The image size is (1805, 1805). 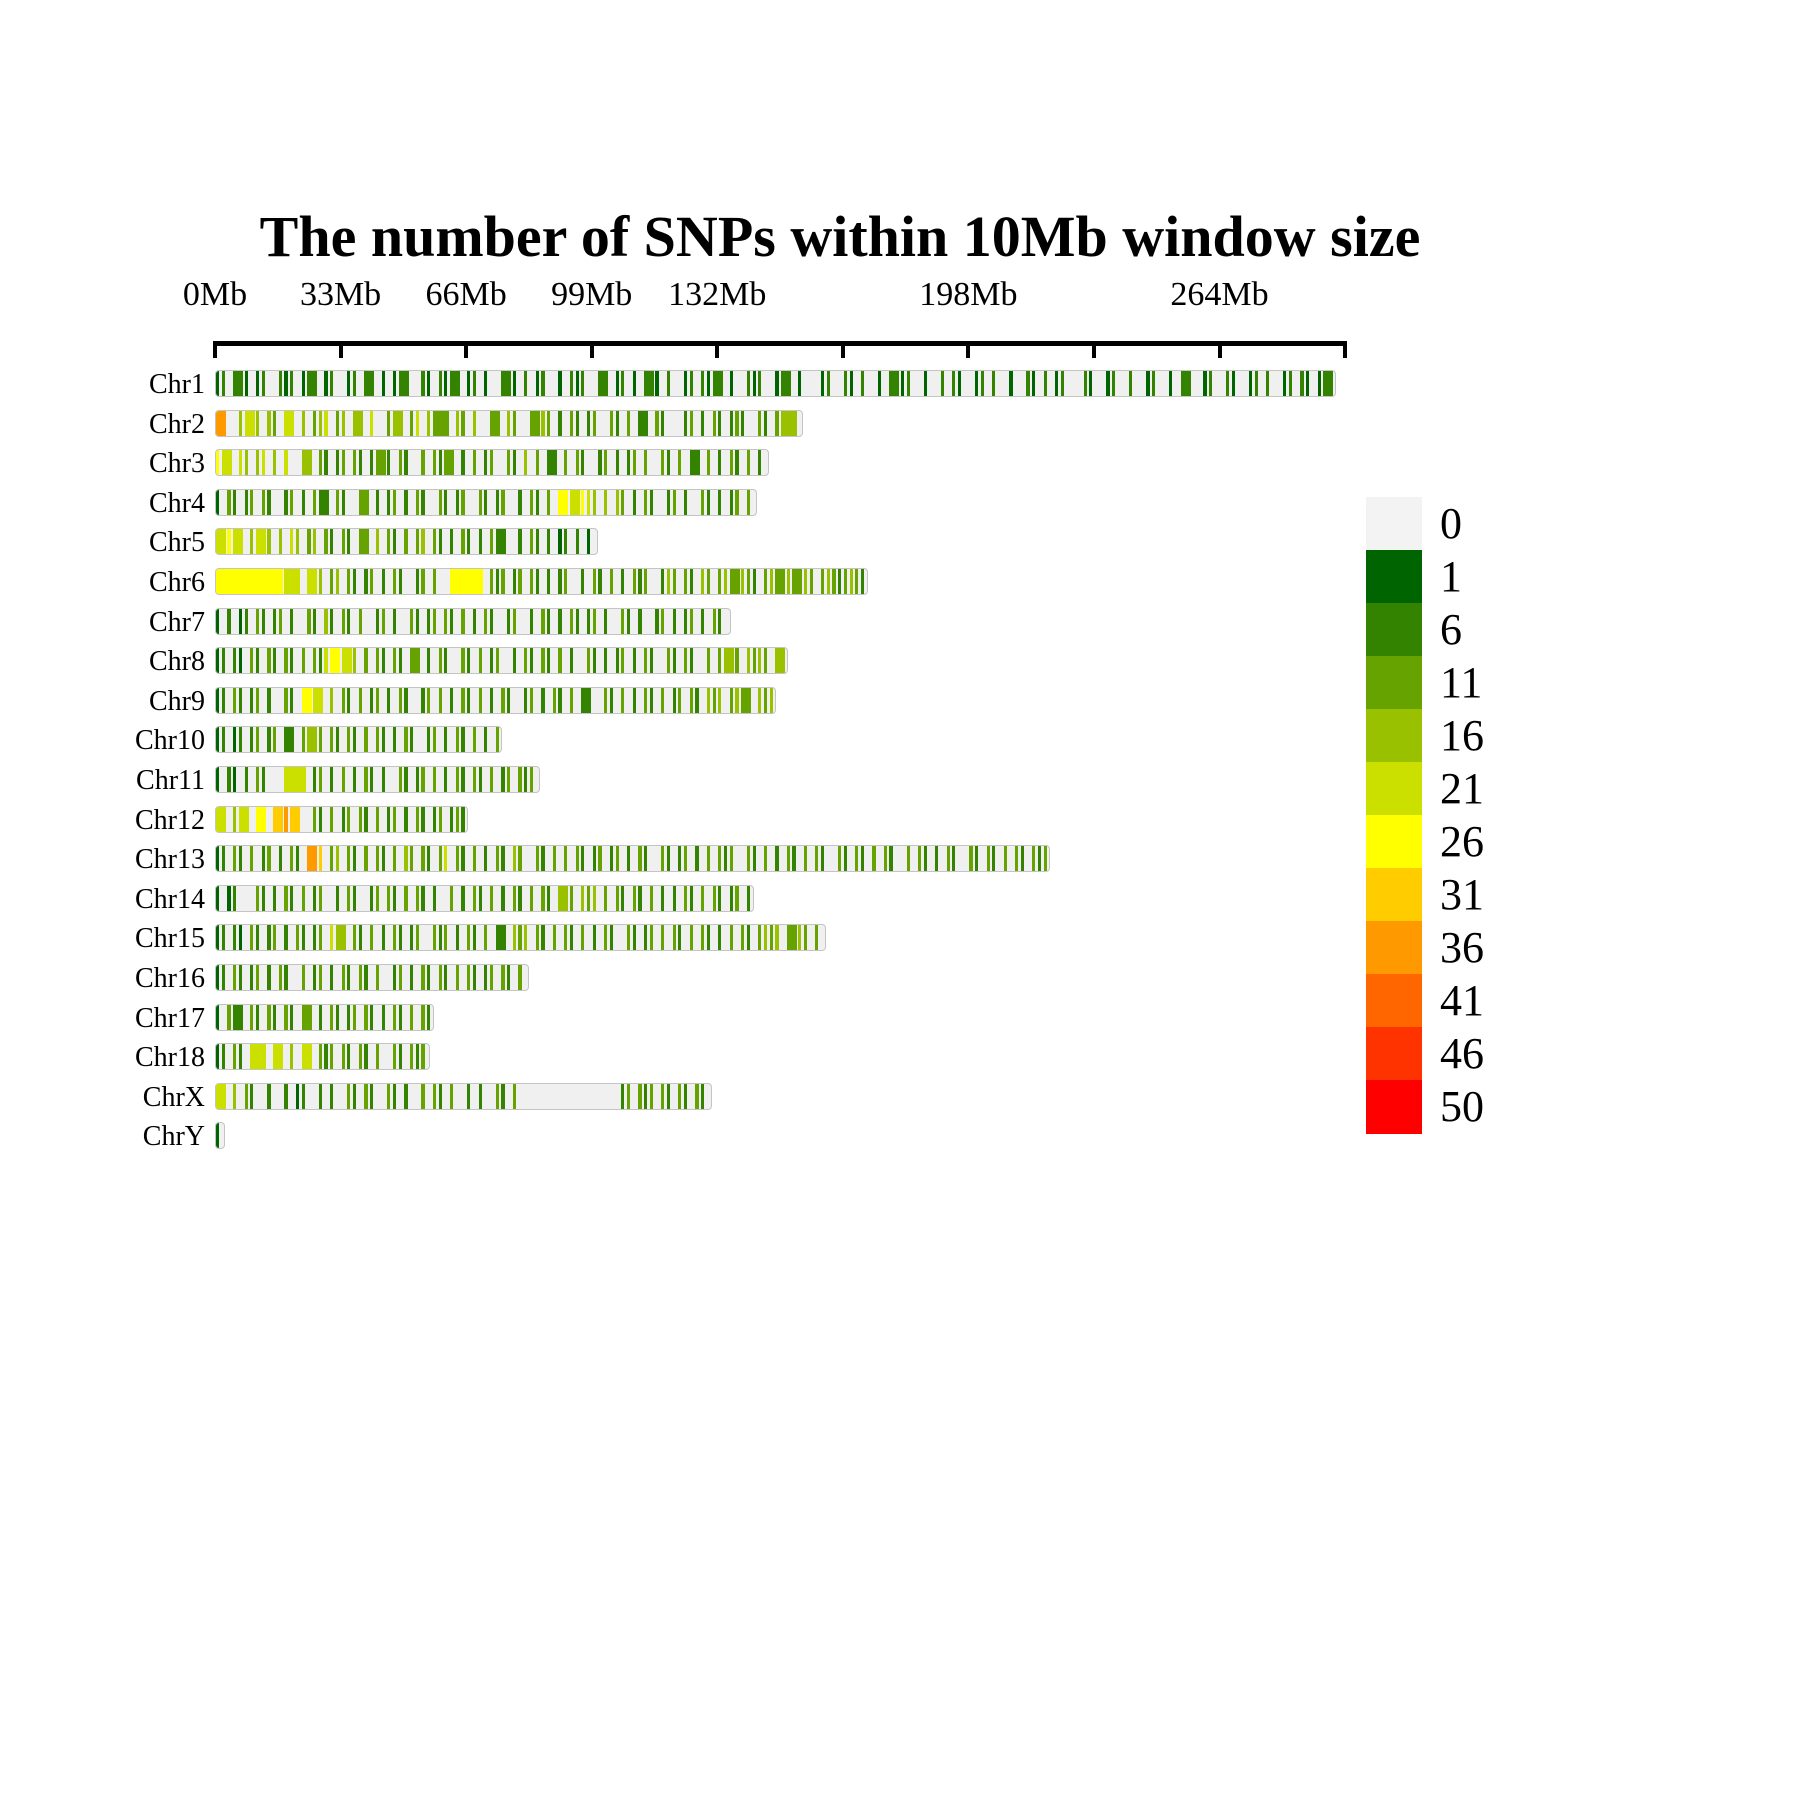 I want to click on legend-swatch, so click(x=1394, y=630).